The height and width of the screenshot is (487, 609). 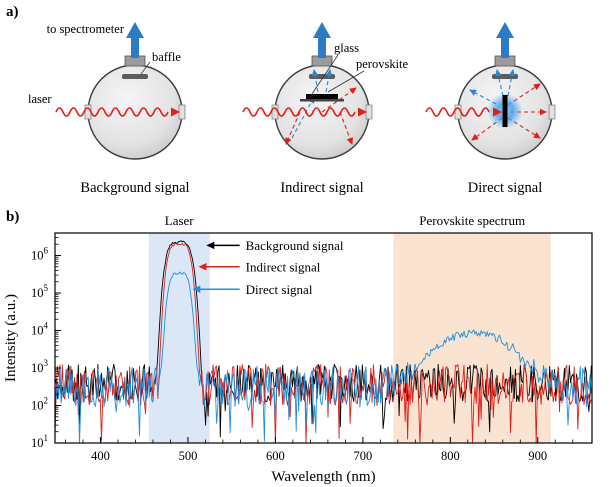 I want to click on baffle-pointer-line, so click(x=145, y=68).